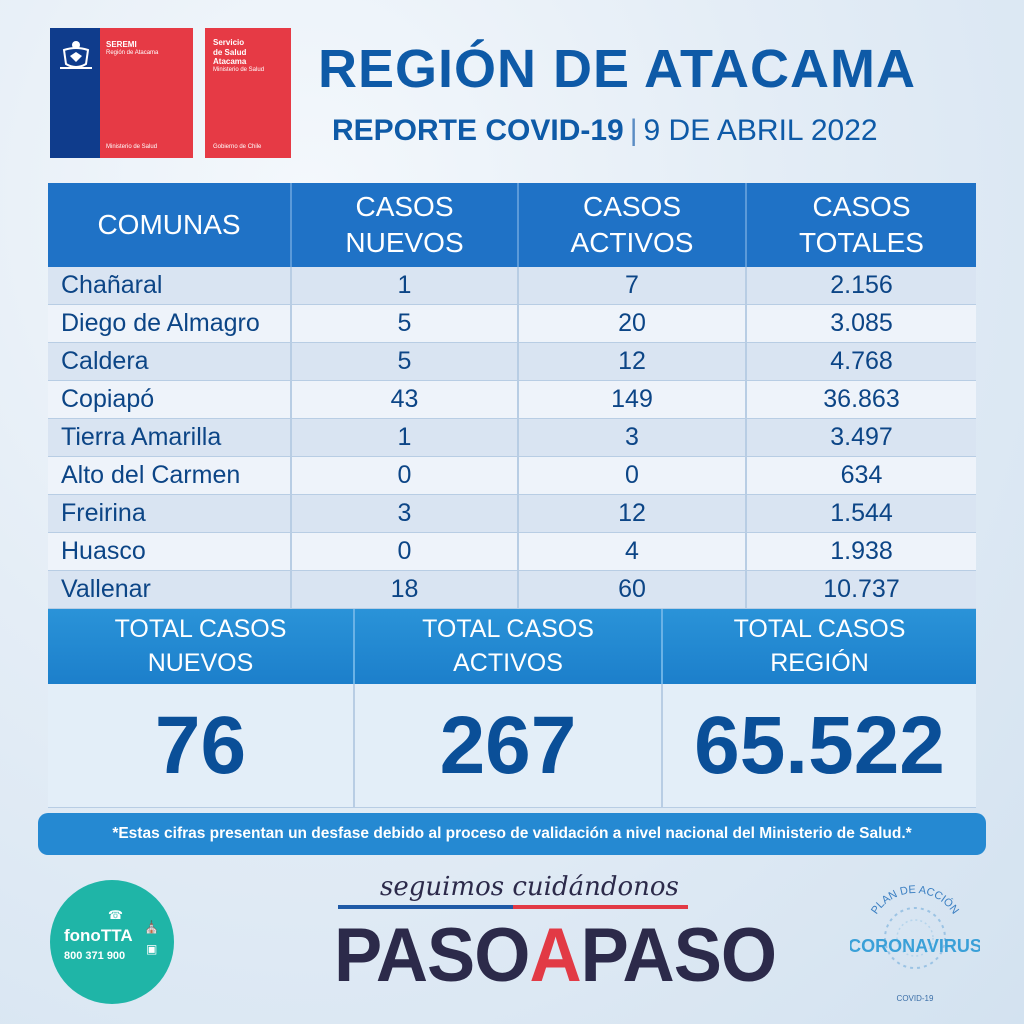  What do you see at coordinates (132, 52) in the screenshot?
I see `seremi-sub: Región de Atacama` at bounding box center [132, 52].